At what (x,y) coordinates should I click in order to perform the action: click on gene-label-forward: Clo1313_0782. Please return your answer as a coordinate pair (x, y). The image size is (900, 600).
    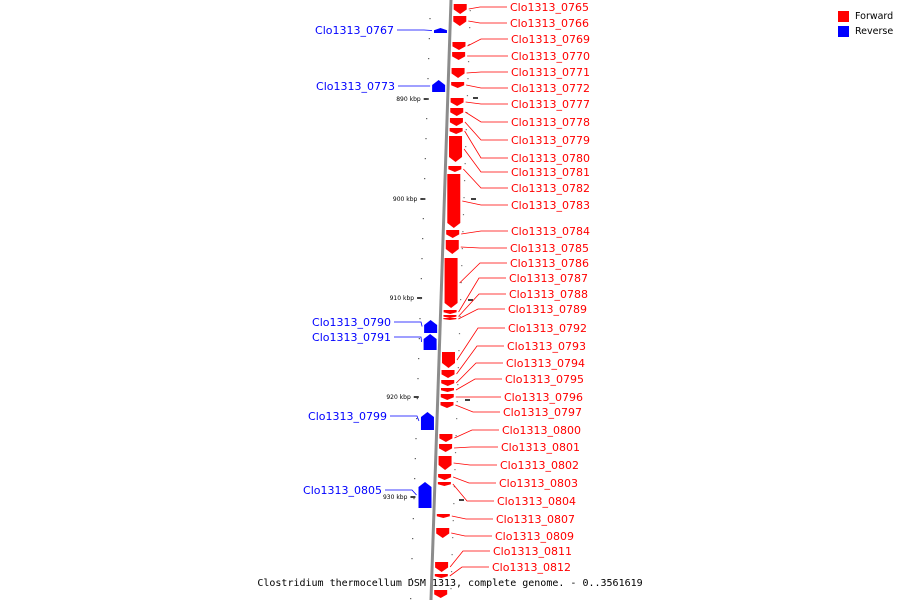
    Looking at the image, I should click on (550, 188).